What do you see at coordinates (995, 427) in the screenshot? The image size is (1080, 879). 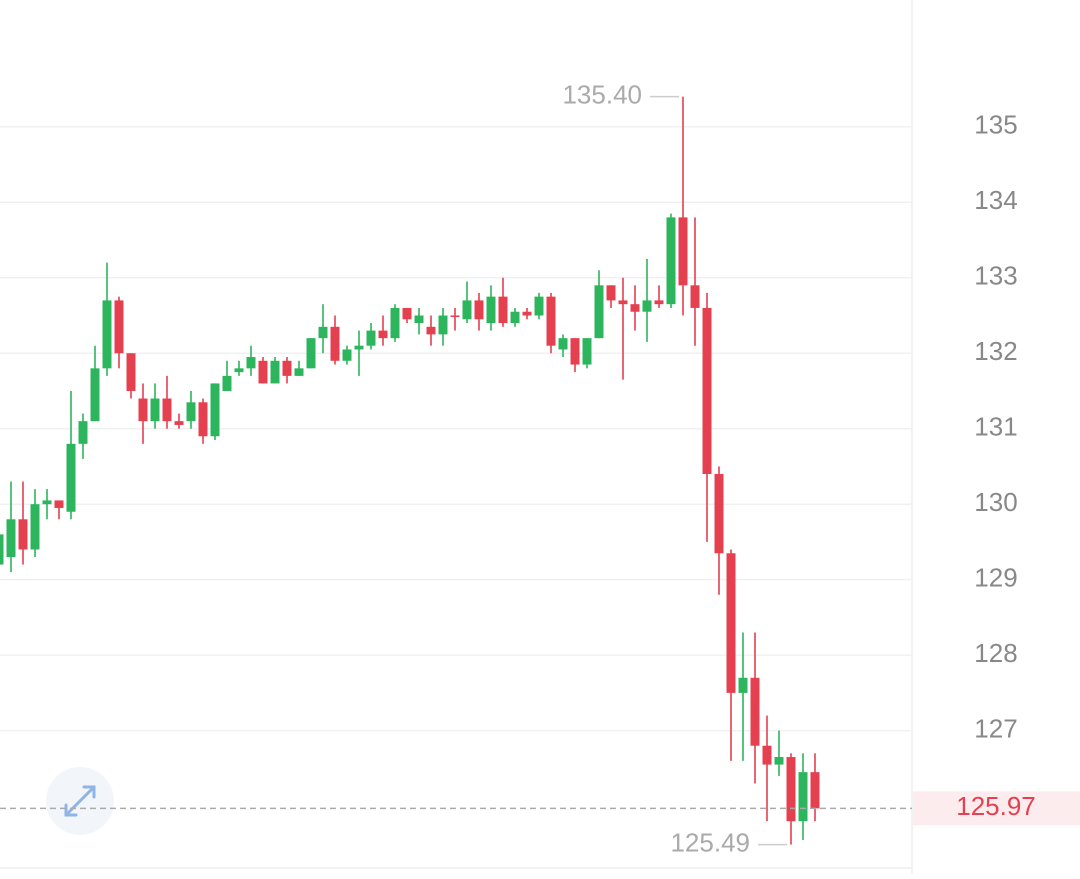 I see `y-tick-label: 131` at bounding box center [995, 427].